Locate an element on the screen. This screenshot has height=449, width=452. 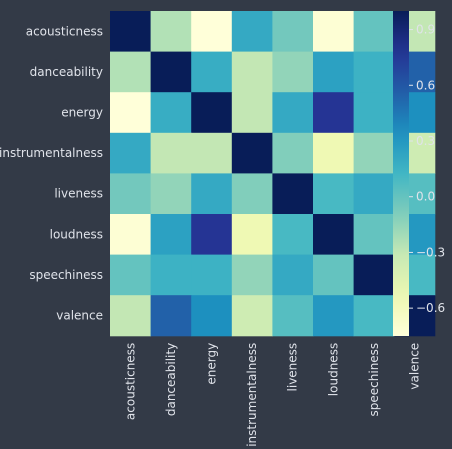
heatmap-cell-acousticness-acousticness is located at coordinates (131, 32).